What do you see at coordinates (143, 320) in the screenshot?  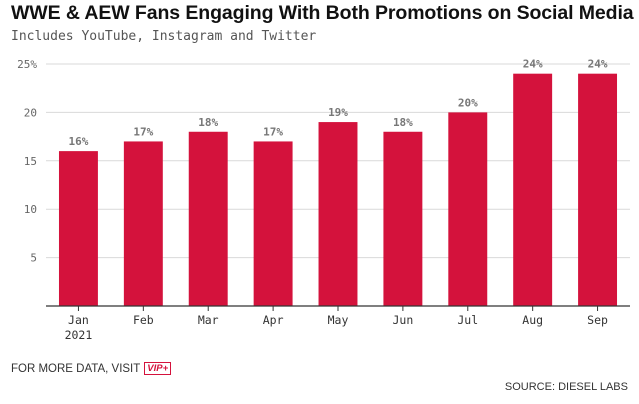 I see `x-tick-label: Feb` at bounding box center [143, 320].